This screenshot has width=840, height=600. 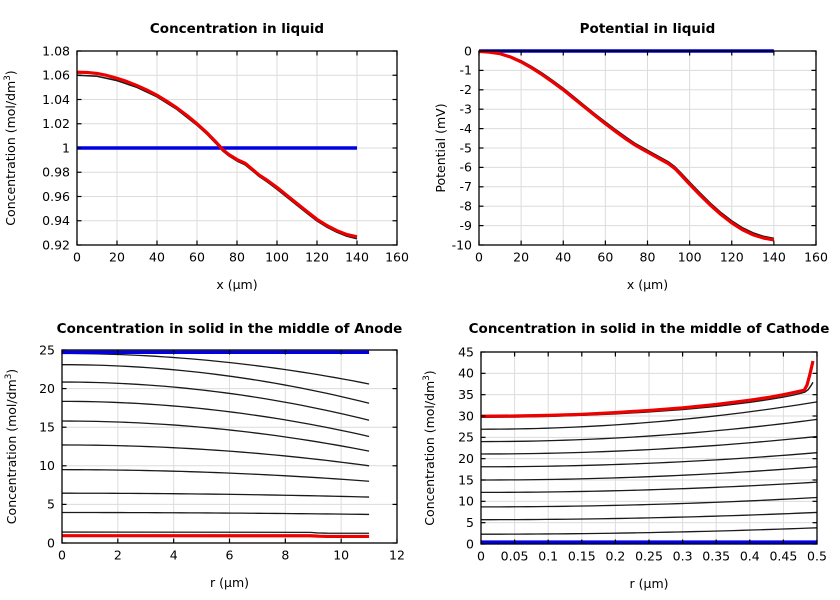 I want to click on gridlines, so click(x=647, y=148).